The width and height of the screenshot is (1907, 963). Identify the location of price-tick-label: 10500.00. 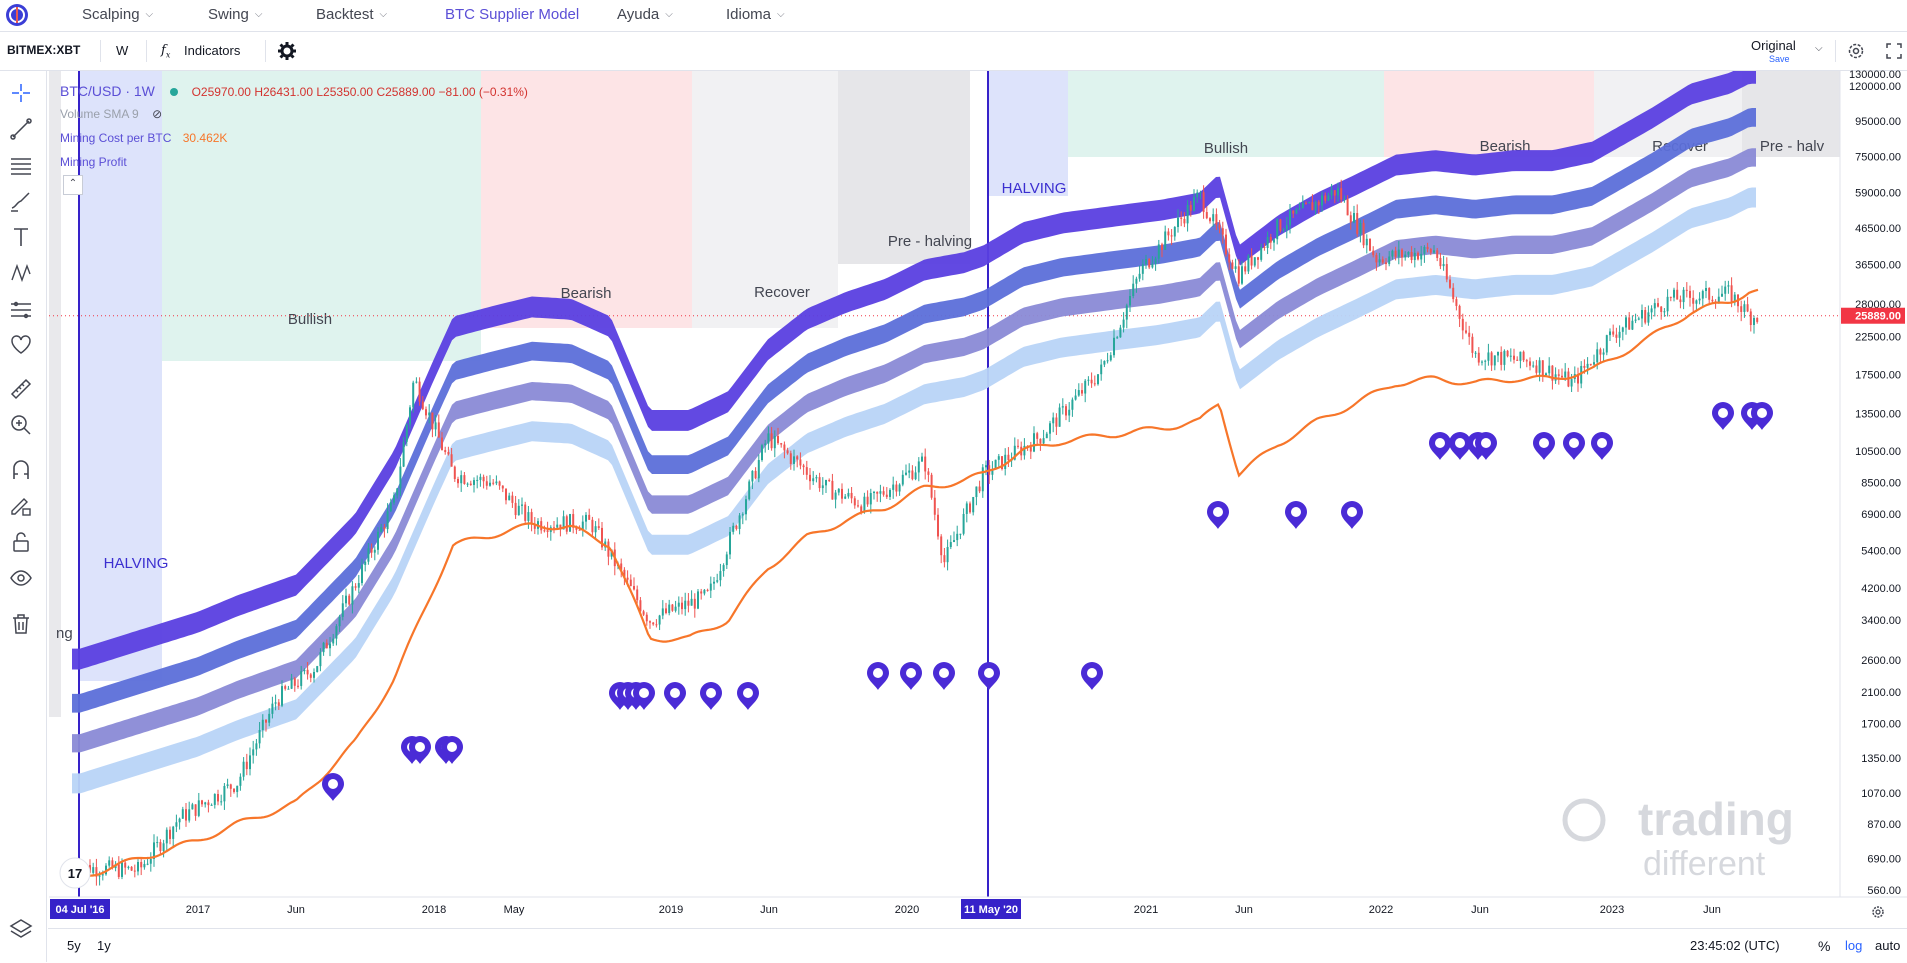
(1878, 452).